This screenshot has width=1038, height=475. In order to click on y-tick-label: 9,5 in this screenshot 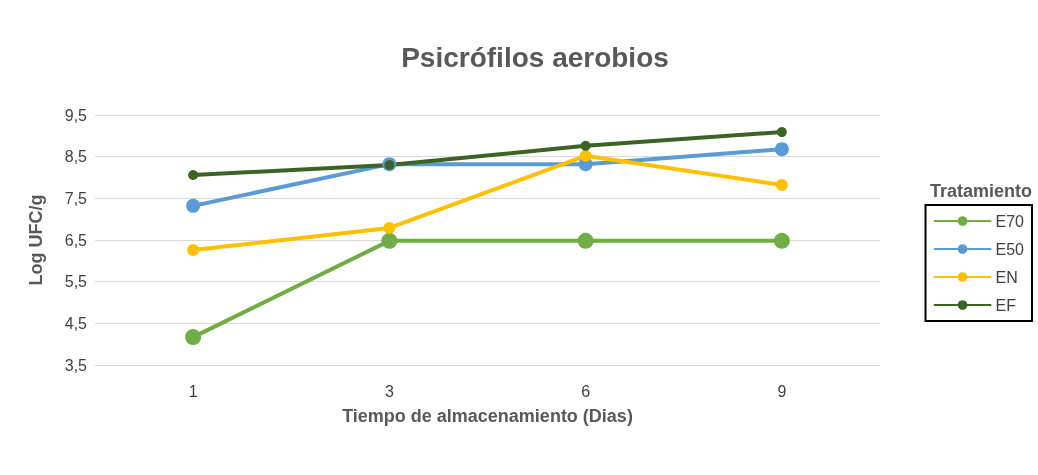, I will do `click(76, 115)`.